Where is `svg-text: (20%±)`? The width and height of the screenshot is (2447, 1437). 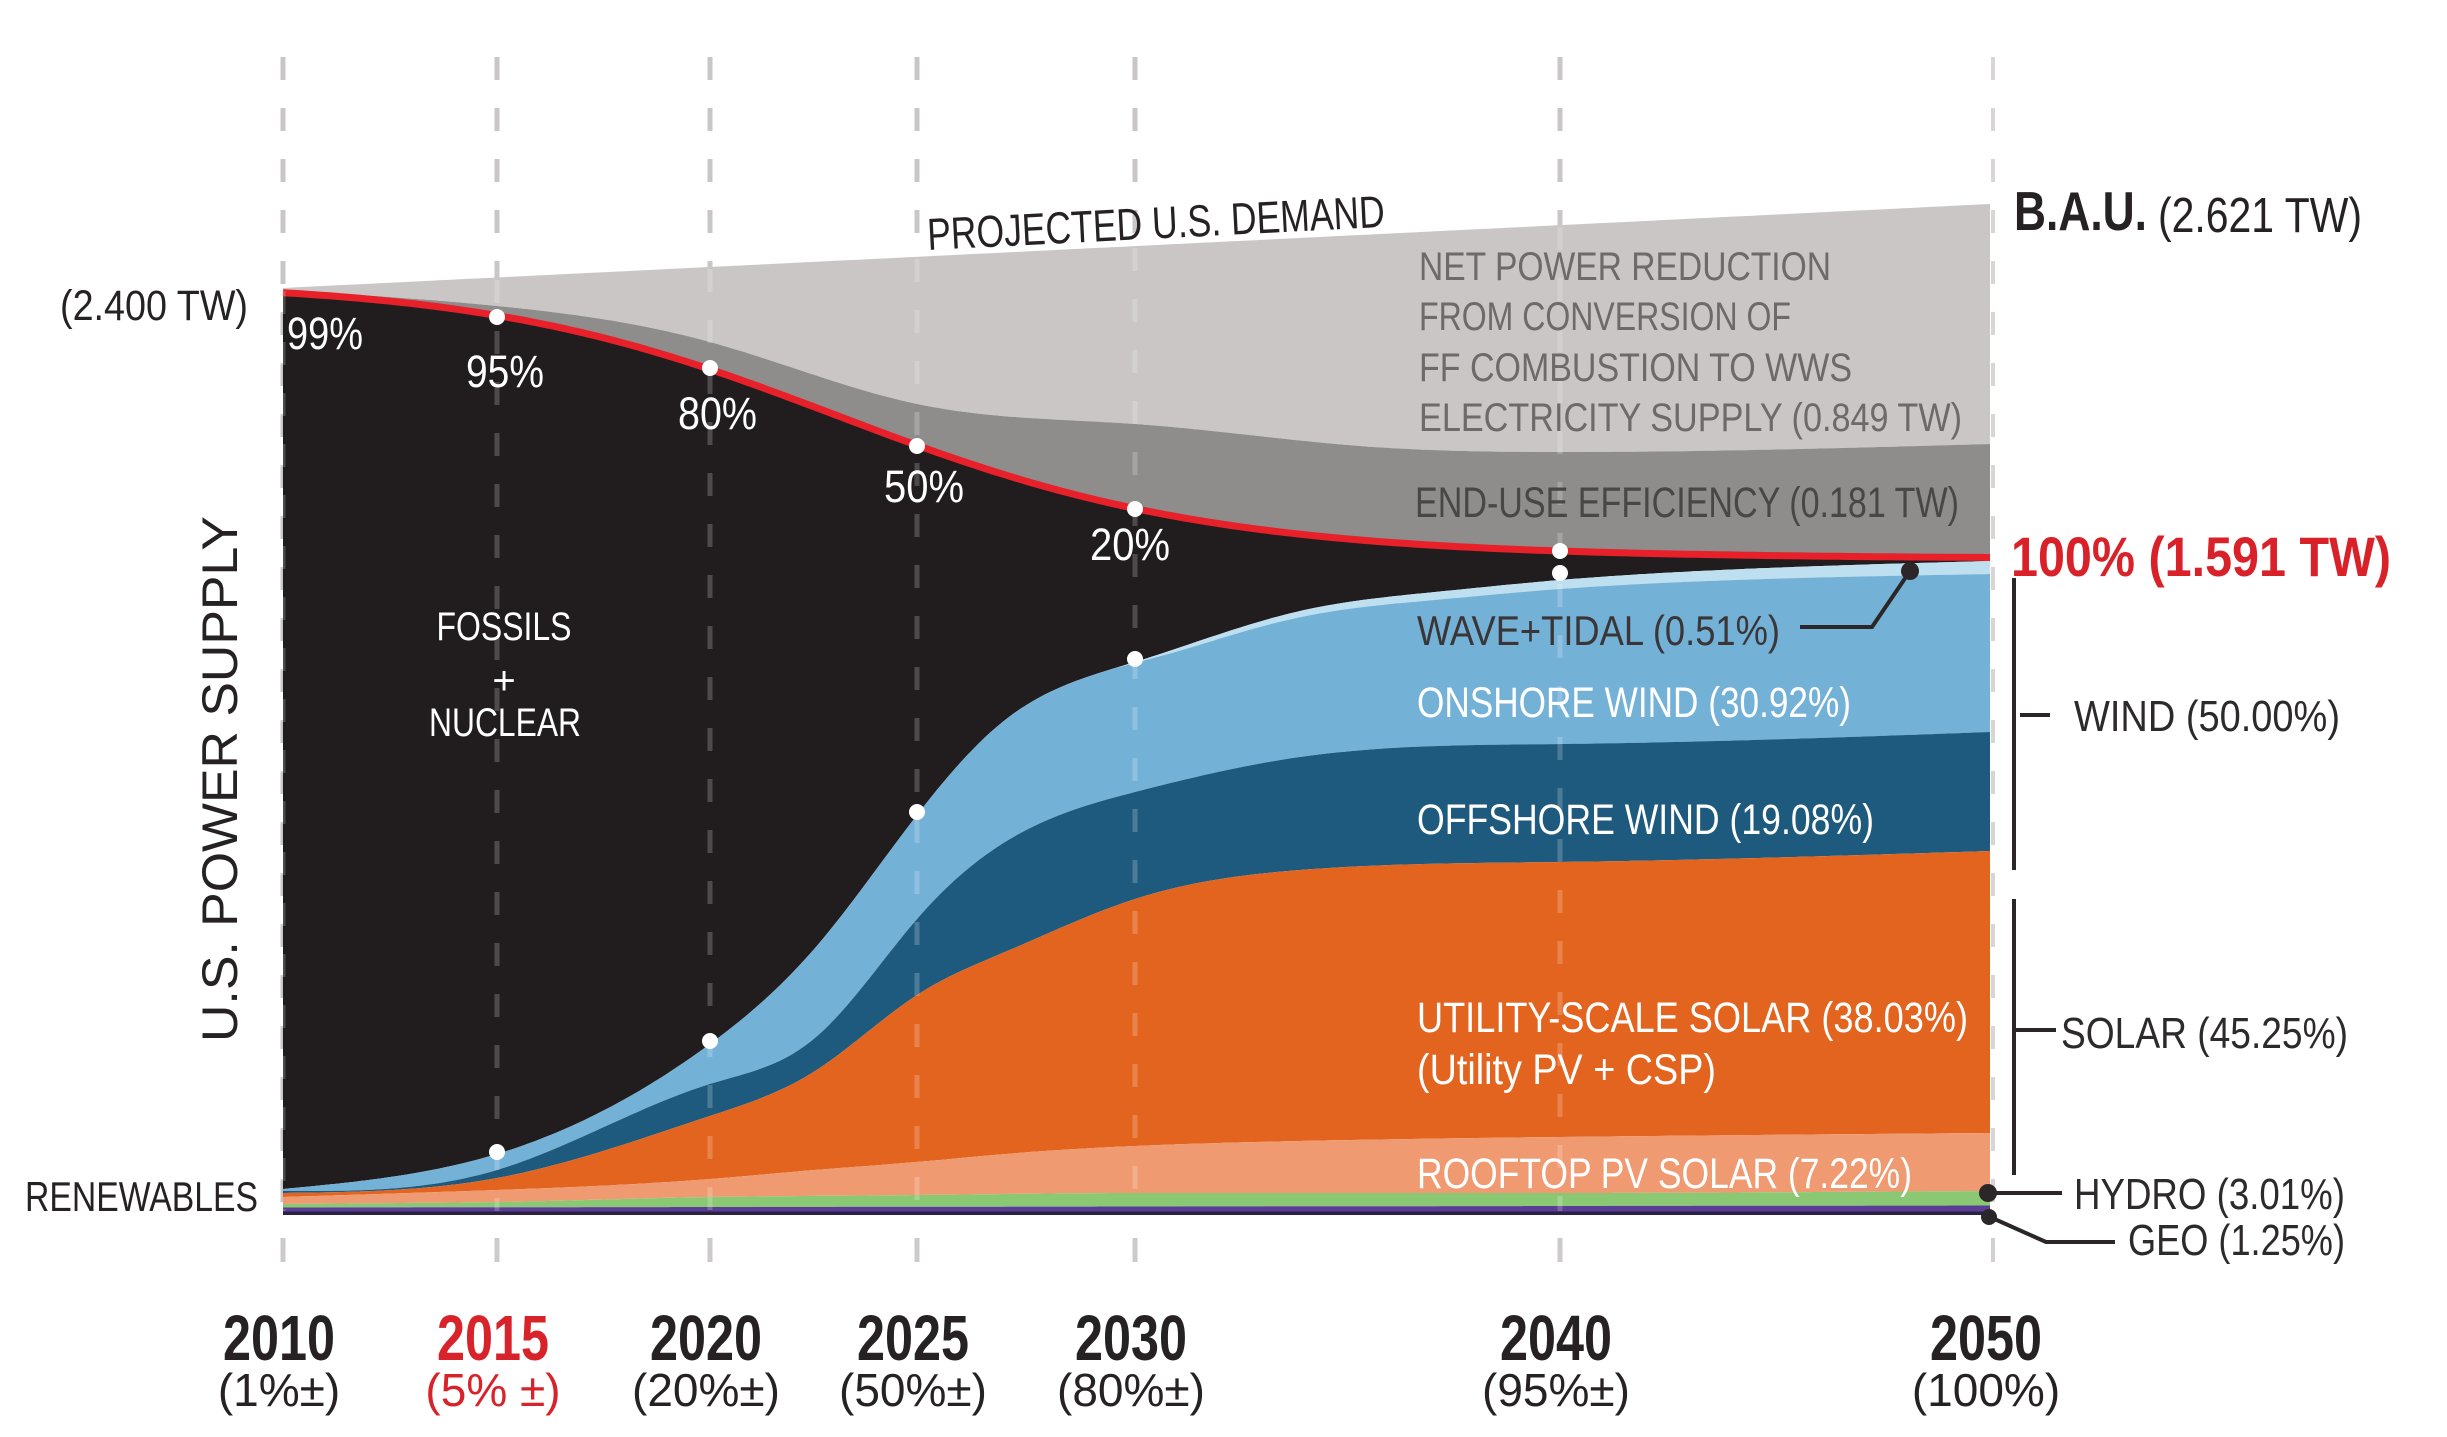 svg-text: (20%±) is located at coordinates (706, 1390).